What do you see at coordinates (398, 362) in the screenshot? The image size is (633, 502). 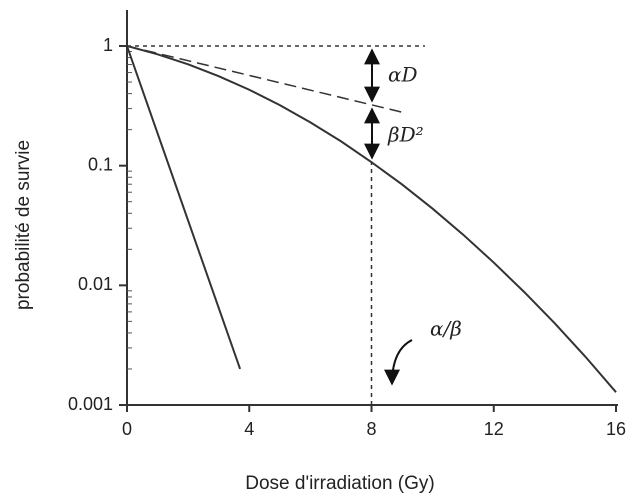 I see `ratio-arrow` at bounding box center [398, 362].